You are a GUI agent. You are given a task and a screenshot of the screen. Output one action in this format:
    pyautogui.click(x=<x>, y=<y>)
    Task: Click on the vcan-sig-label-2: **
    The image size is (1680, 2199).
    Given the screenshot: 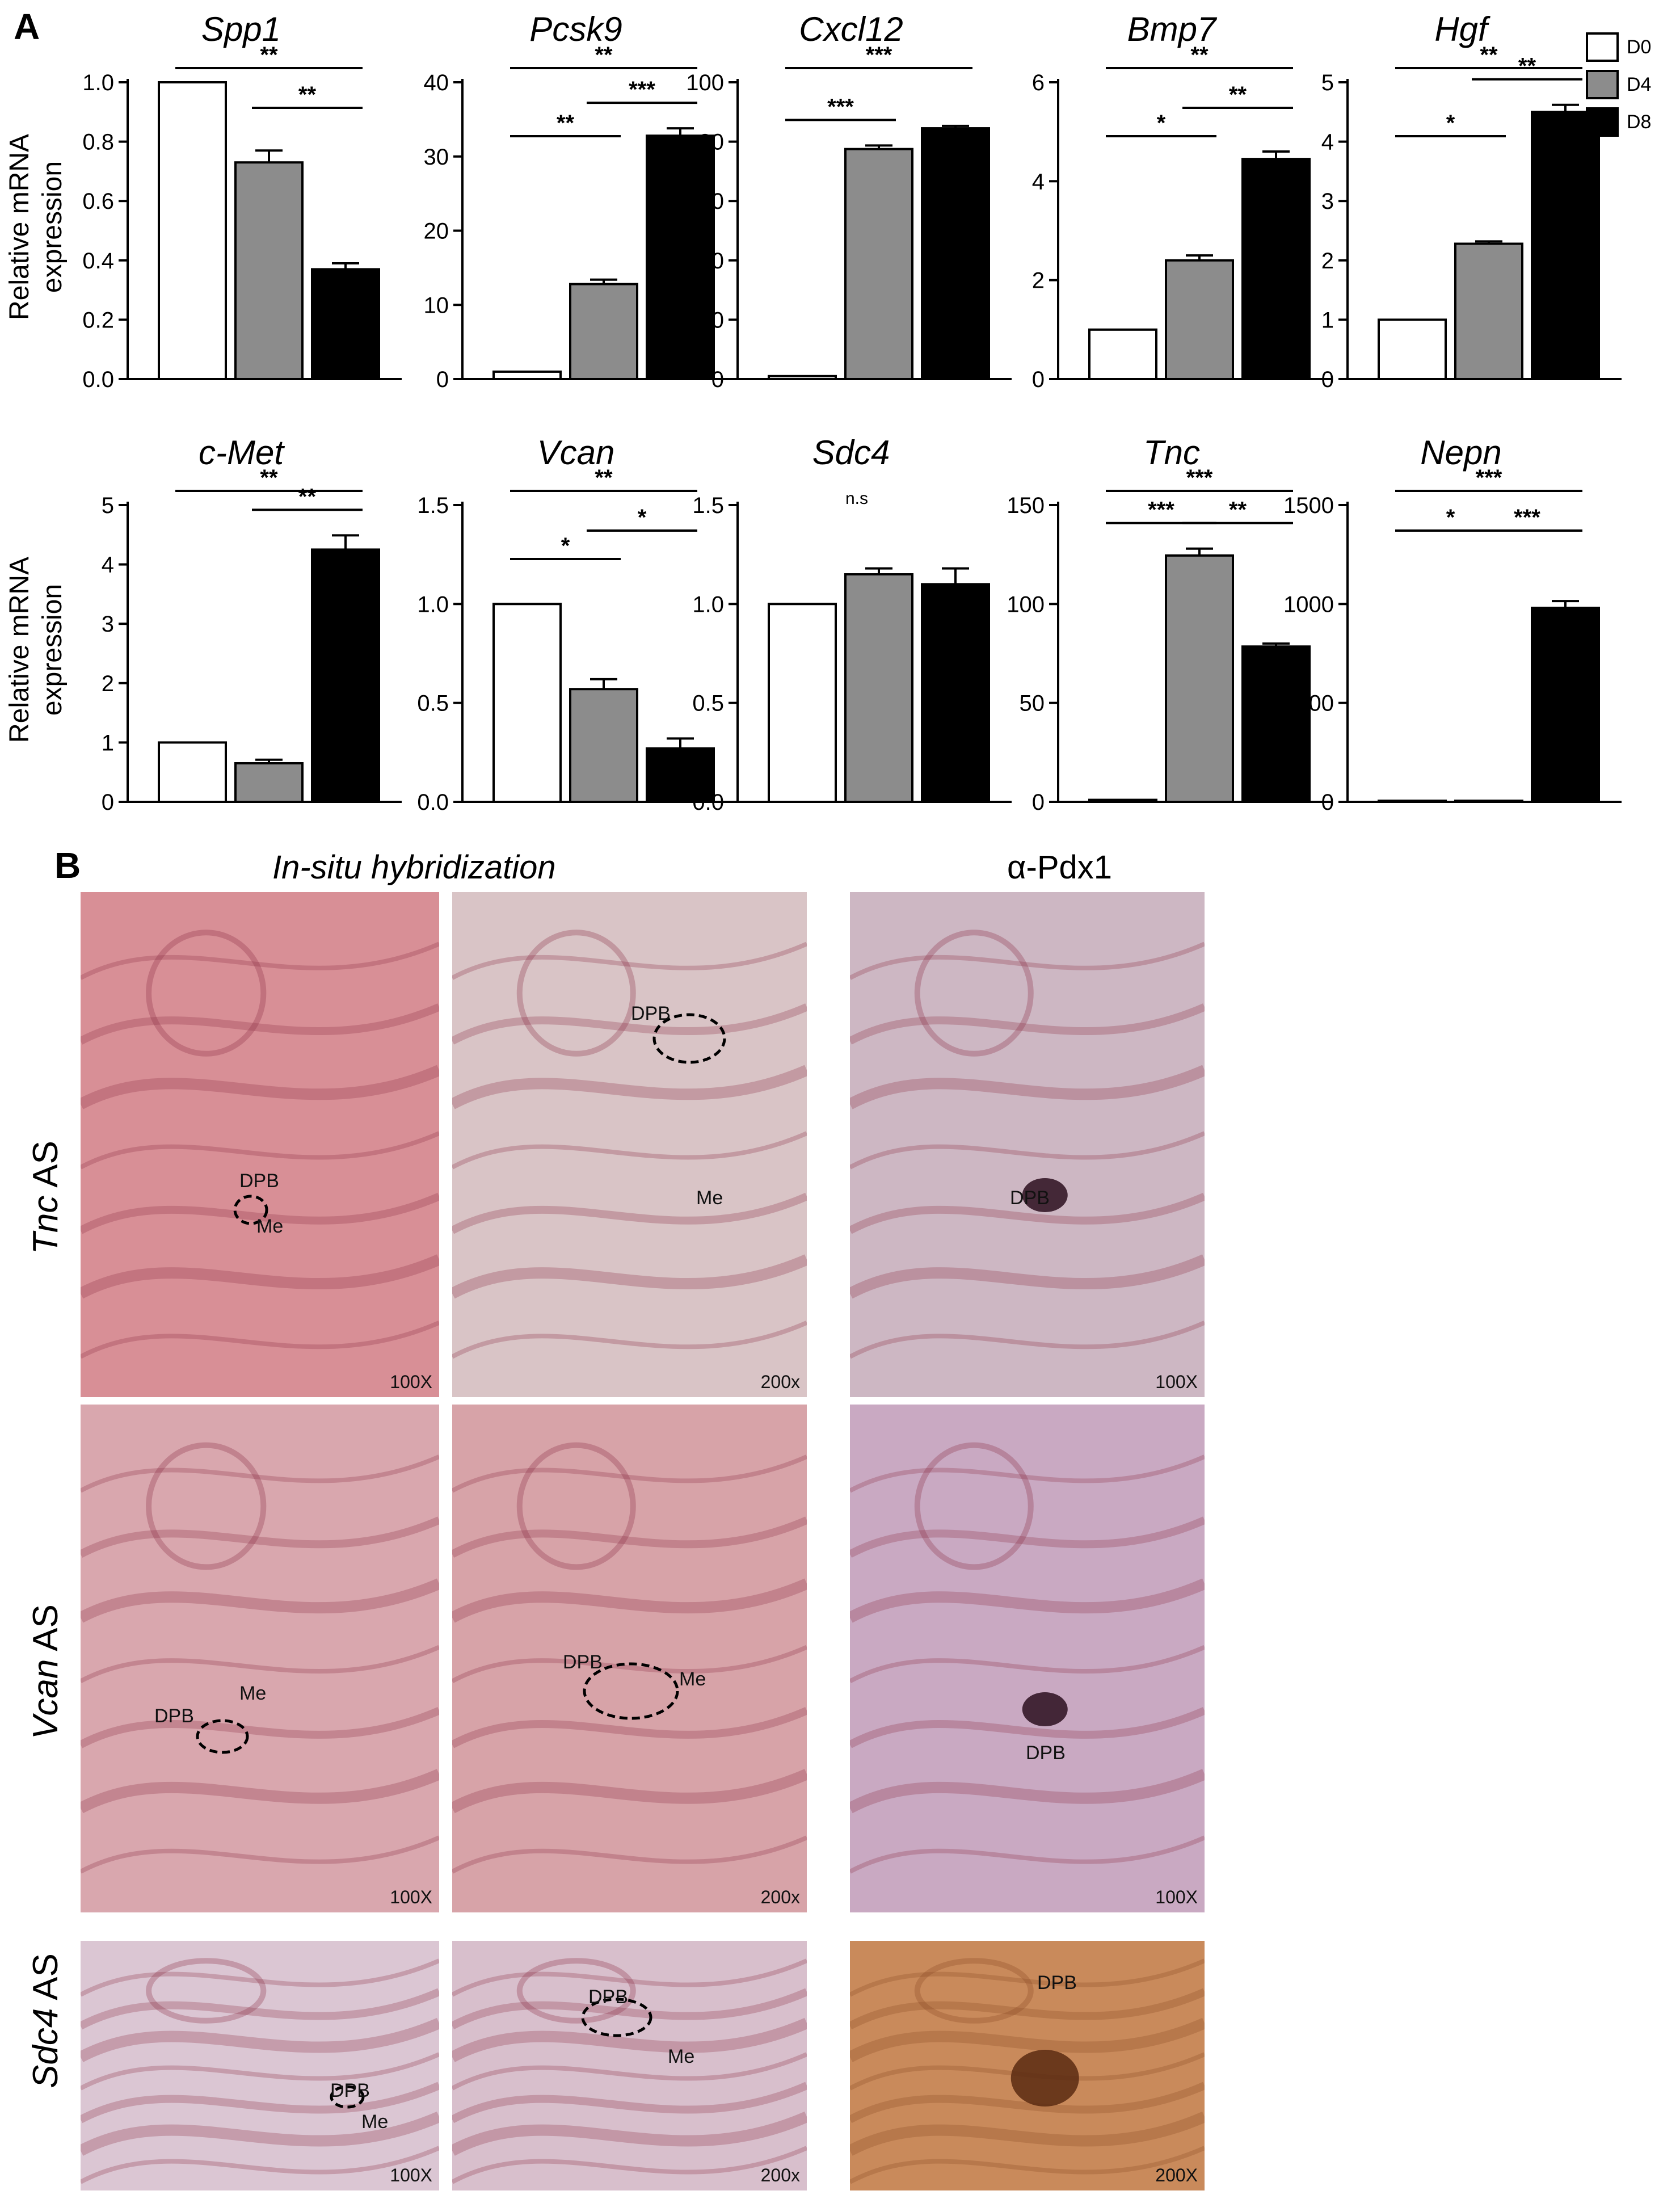 What is the action you would take?
    pyautogui.click(x=604, y=477)
    